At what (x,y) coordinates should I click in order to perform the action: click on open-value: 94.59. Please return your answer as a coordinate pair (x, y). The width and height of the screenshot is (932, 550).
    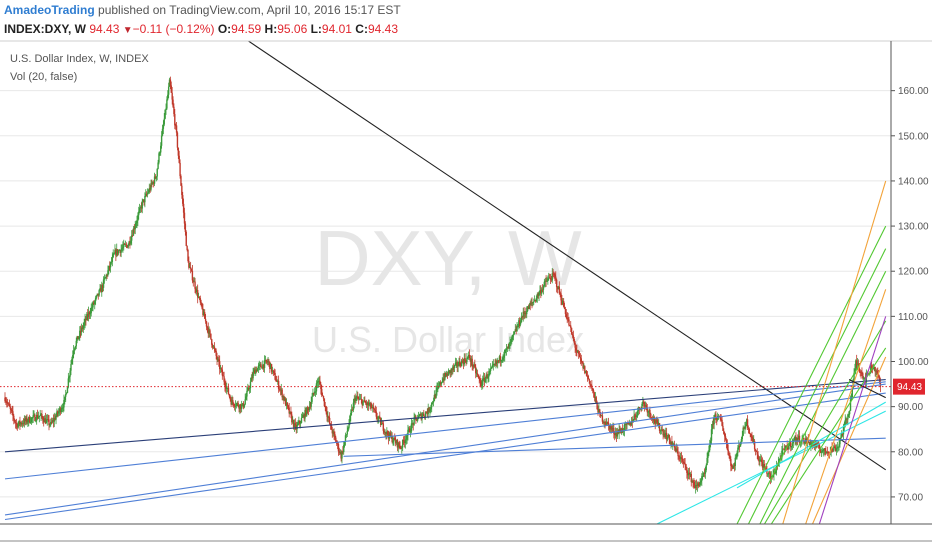
    Looking at the image, I should click on (246, 29).